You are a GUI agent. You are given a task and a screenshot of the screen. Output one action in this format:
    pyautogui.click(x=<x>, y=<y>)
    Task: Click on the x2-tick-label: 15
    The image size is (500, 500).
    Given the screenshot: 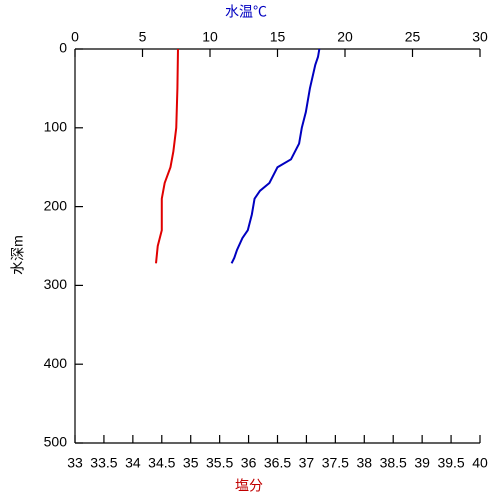 What is the action you would take?
    pyautogui.click(x=278, y=37)
    